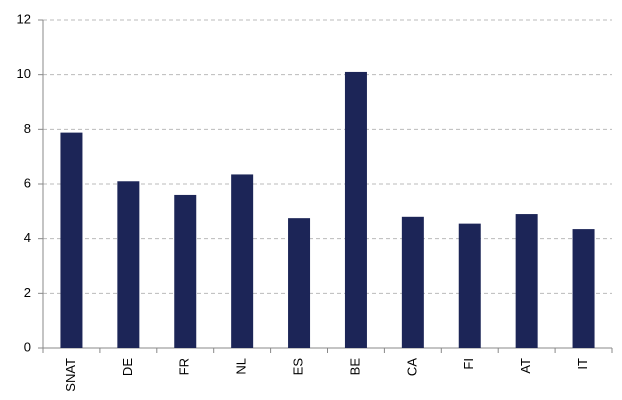  Describe the element at coordinates (27, 292) in the screenshot. I see `y-tick-label: 2` at that location.